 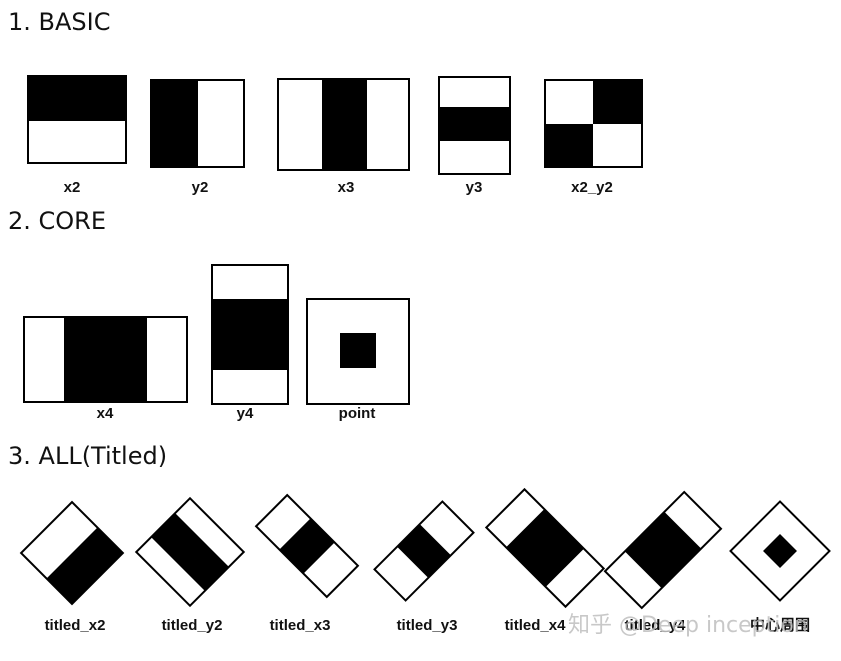 What do you see at coordinates (190, 552) in the screenshot?
I see `feature-titled-y2` at bounding box center [190, 552].